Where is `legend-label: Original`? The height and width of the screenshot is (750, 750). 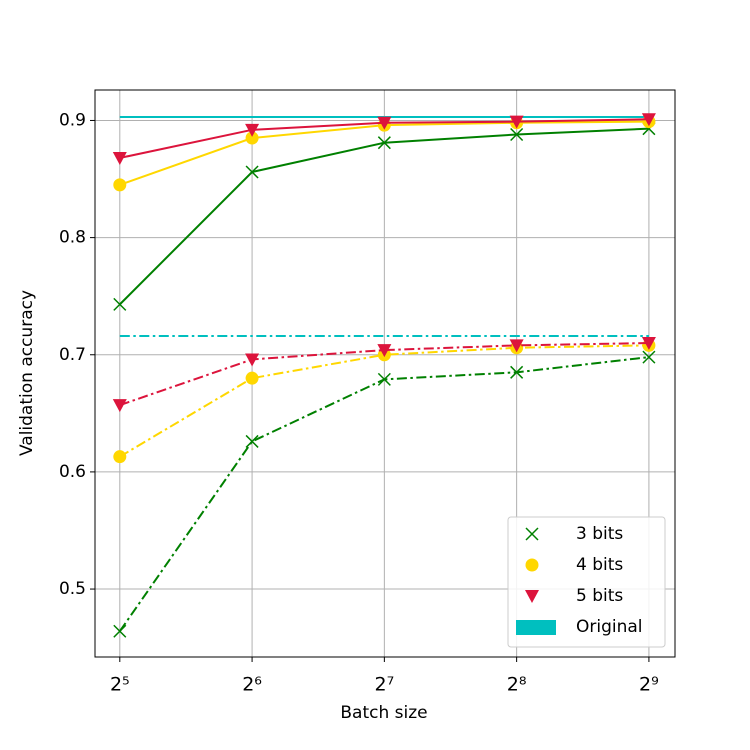 legend-label: Original is located at coordinates (609, 627).